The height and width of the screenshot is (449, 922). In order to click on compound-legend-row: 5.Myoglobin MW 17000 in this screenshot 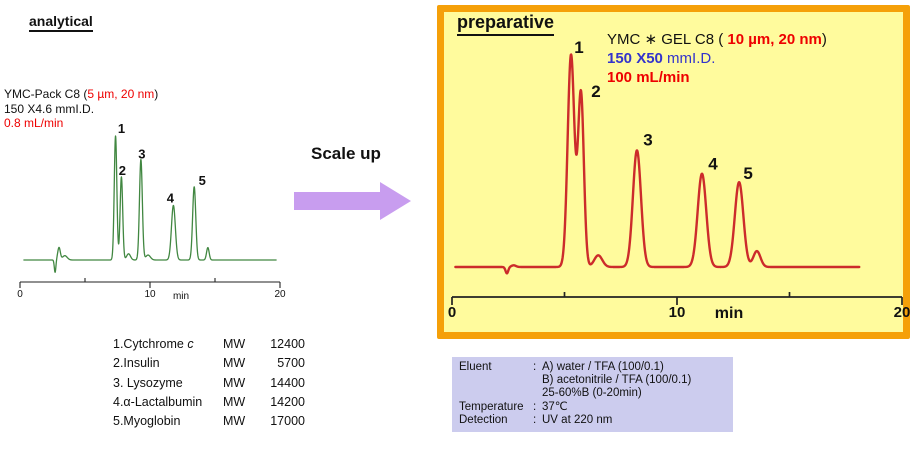, I will do `click(209, 421)`.